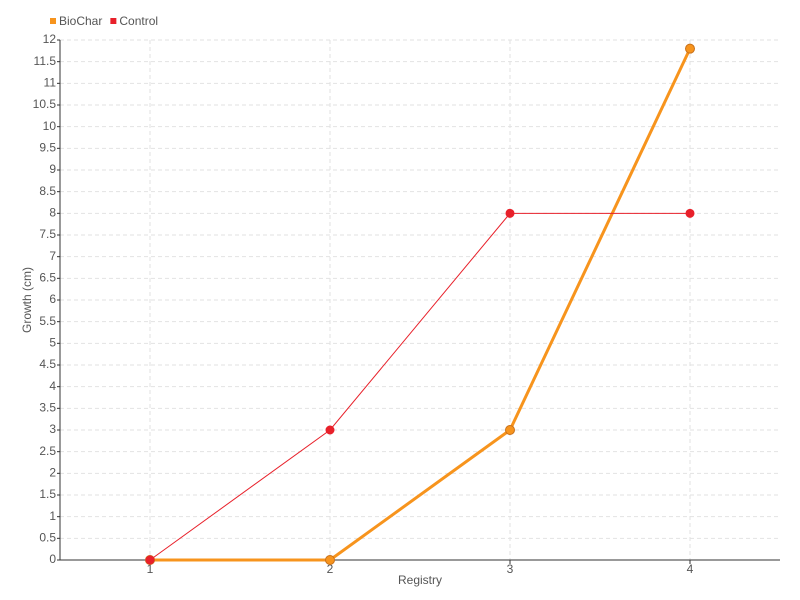 The width and height of the screenshot is (800, 600). What do you see at coordinates (52, 256) in the screenshot?
I see `y-tick-label: 7` at bounding box center [52, 256].